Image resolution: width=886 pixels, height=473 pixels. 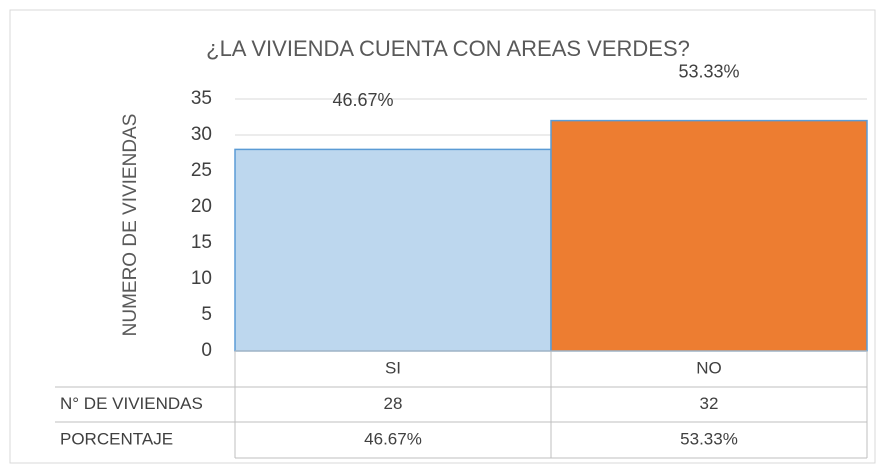 What do you see at coordinates (709, 403) in the screenshot?
I see `table-cell: 32` at bounding box center [709, 403].